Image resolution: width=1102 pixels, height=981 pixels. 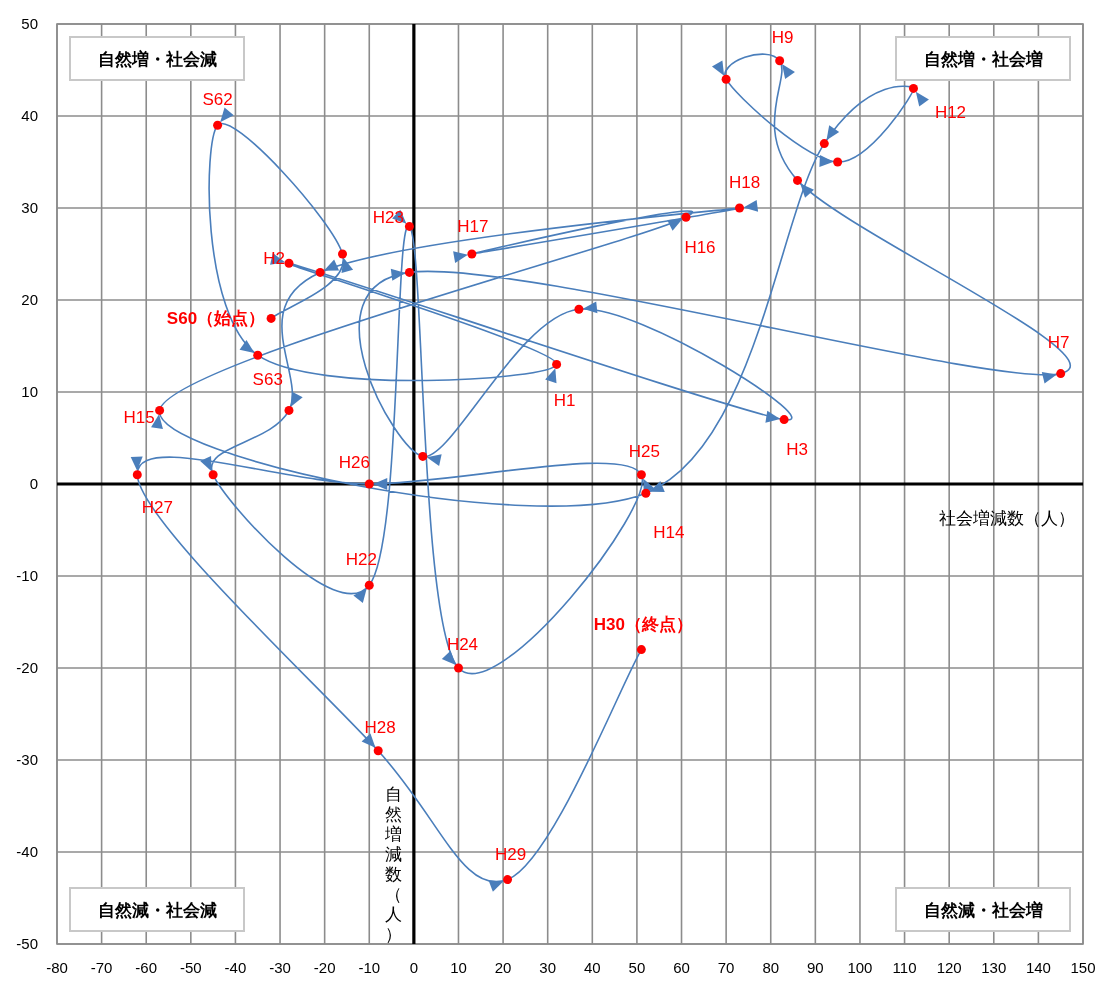 I want to click on annotation: H30（終点）, so click(x=643, y=624).